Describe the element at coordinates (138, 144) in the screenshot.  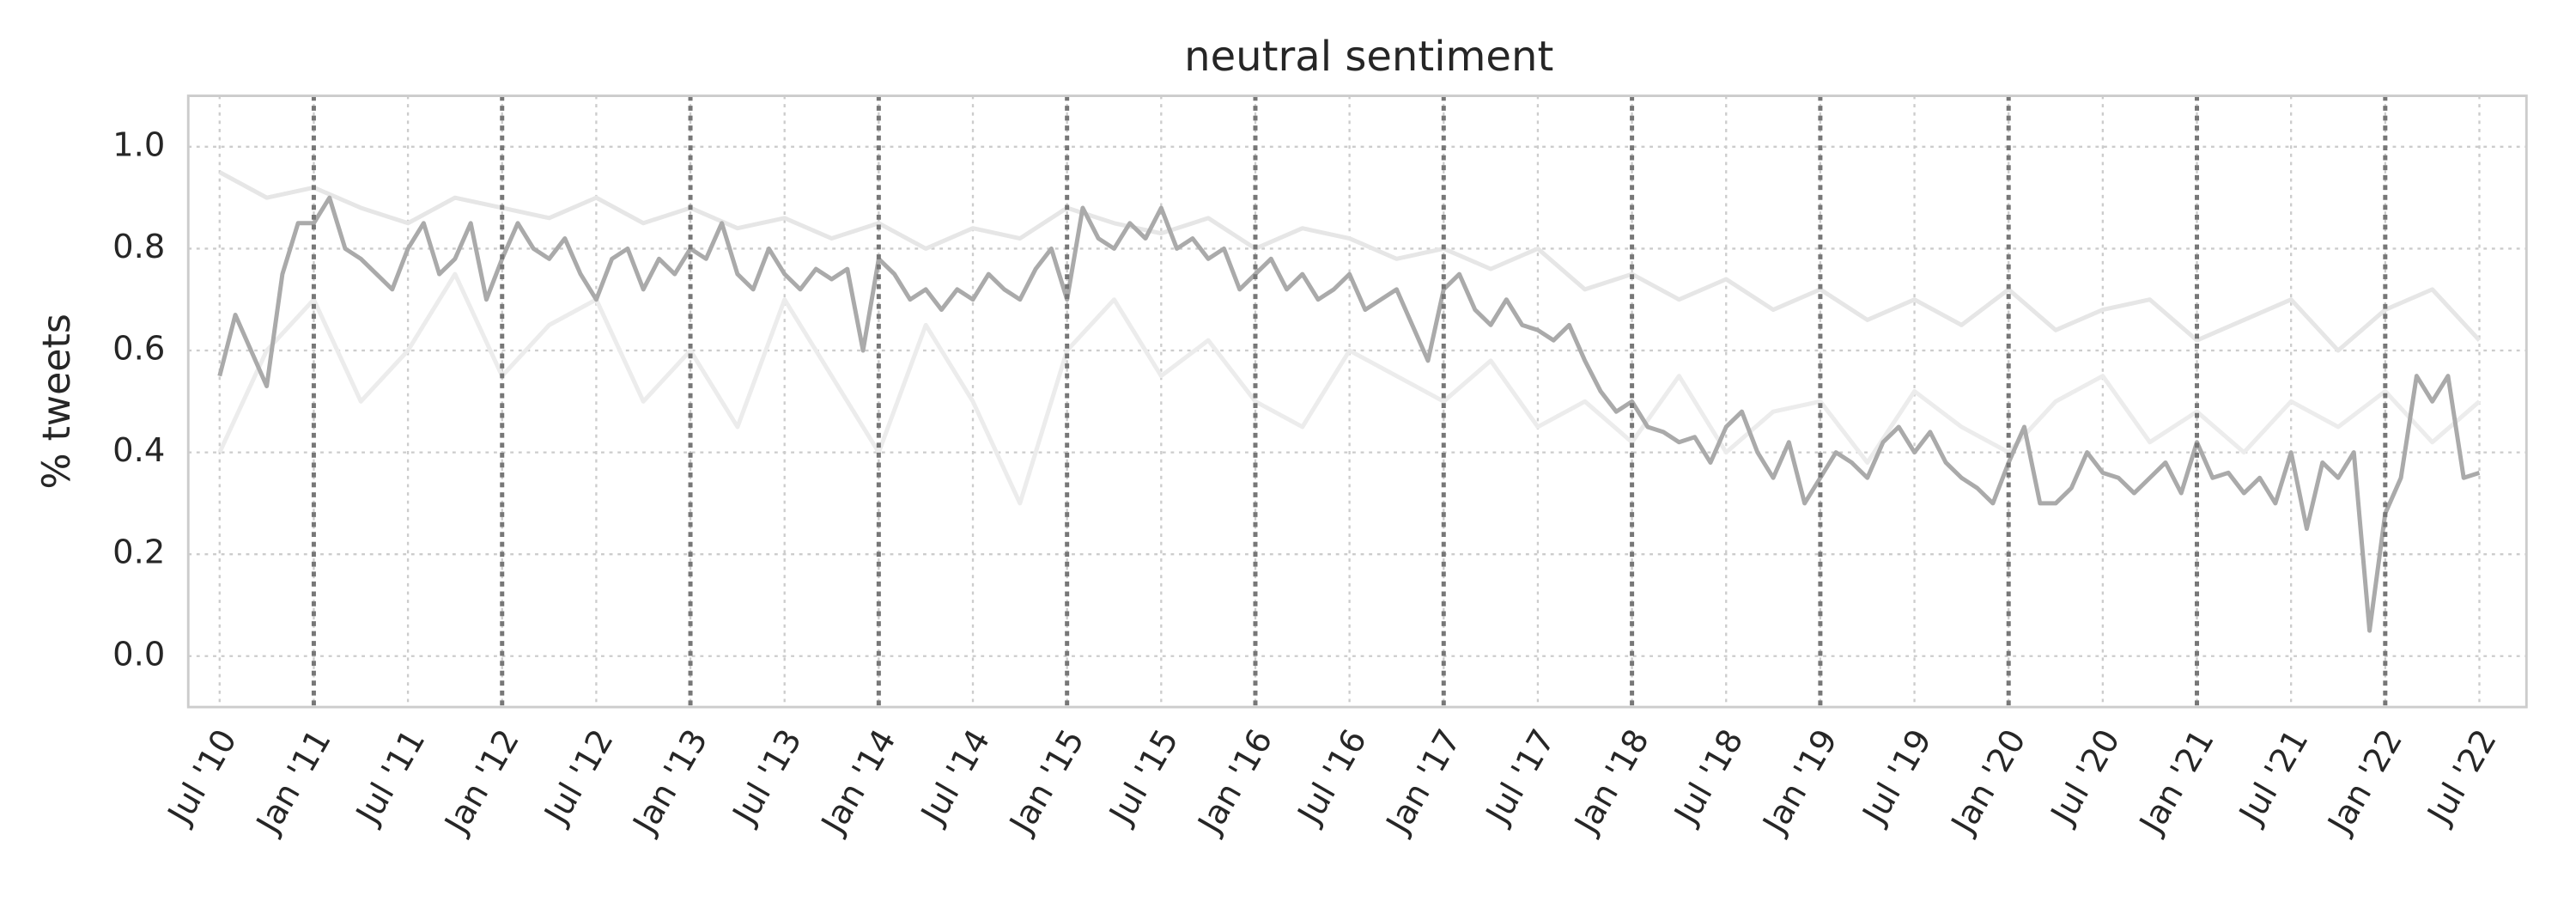
I see `y-tick-label: 1.0` at that location.